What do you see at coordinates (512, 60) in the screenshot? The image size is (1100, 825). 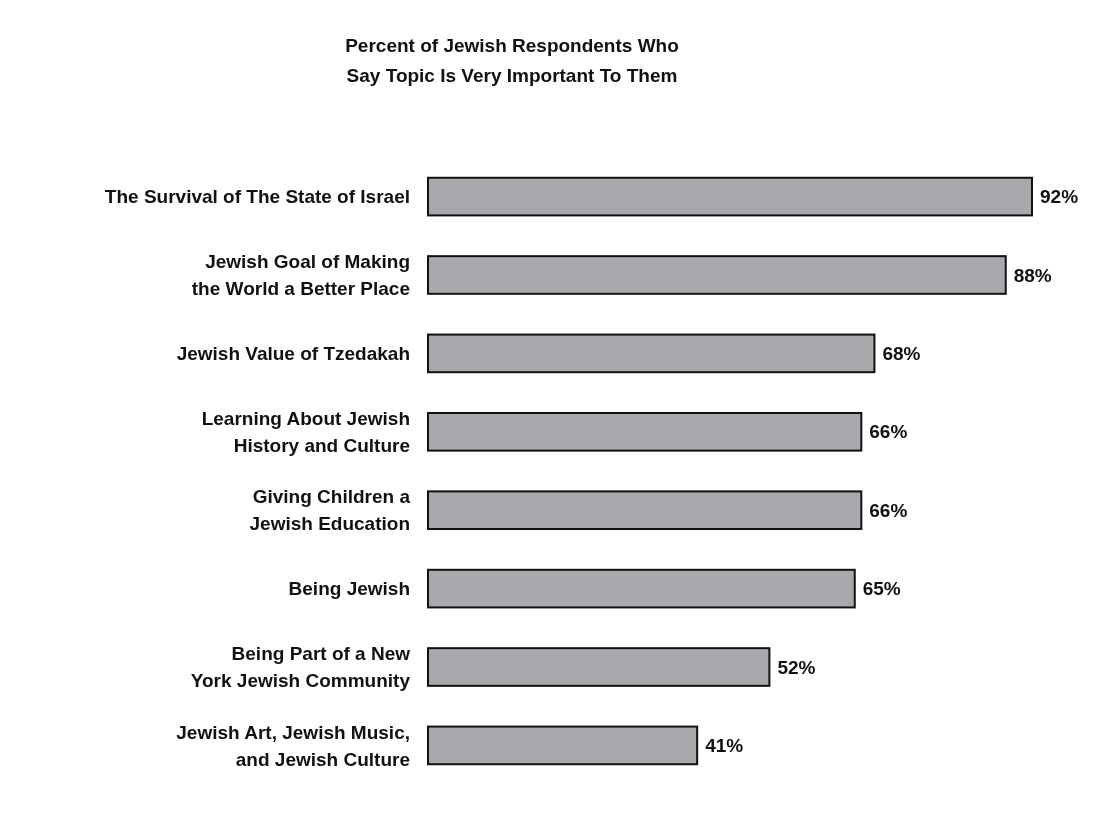 I see `chart-title: Percent of Jewish Respondents Who Say Topic Is Very Important To Them` at bounding box center [512, 60].